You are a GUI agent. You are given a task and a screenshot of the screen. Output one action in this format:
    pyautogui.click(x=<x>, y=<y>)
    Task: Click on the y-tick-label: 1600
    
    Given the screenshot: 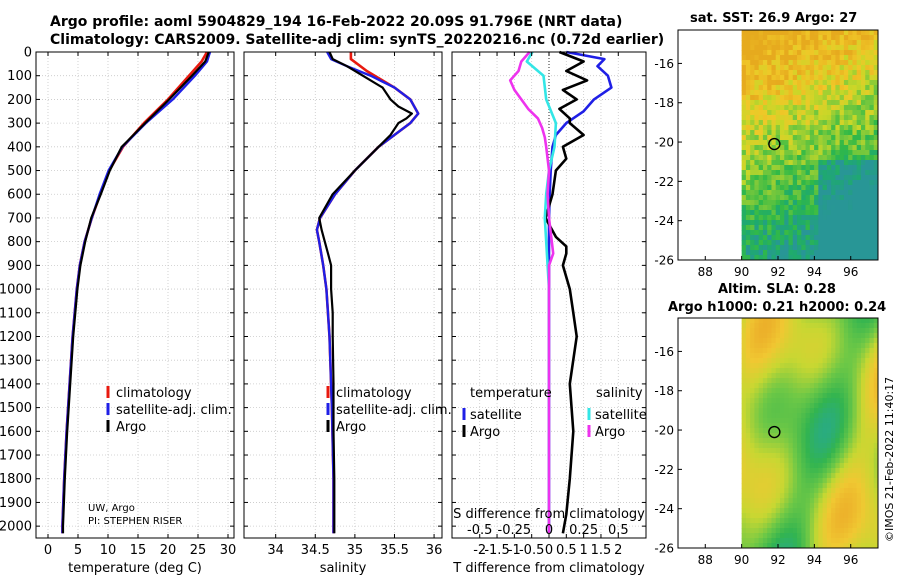 What is the action you would take?
    pyautogui.click(x=16, y=432)
    